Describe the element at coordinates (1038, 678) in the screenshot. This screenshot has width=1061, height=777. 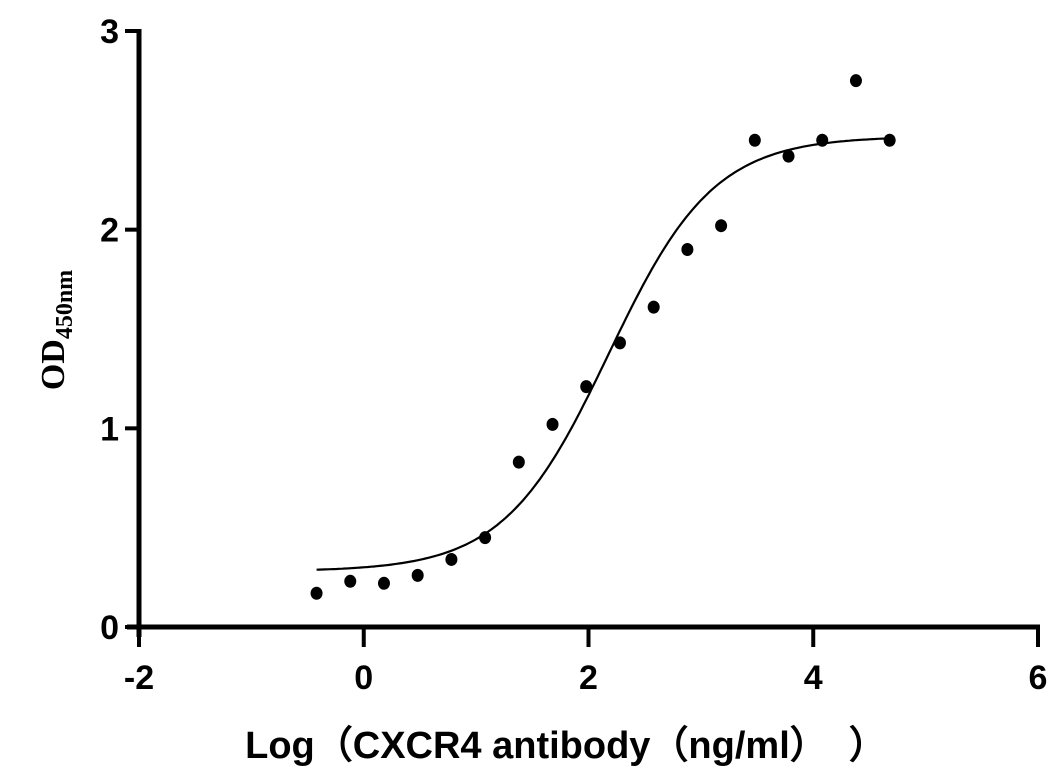
I see `x-tick-label: 6` at that location.